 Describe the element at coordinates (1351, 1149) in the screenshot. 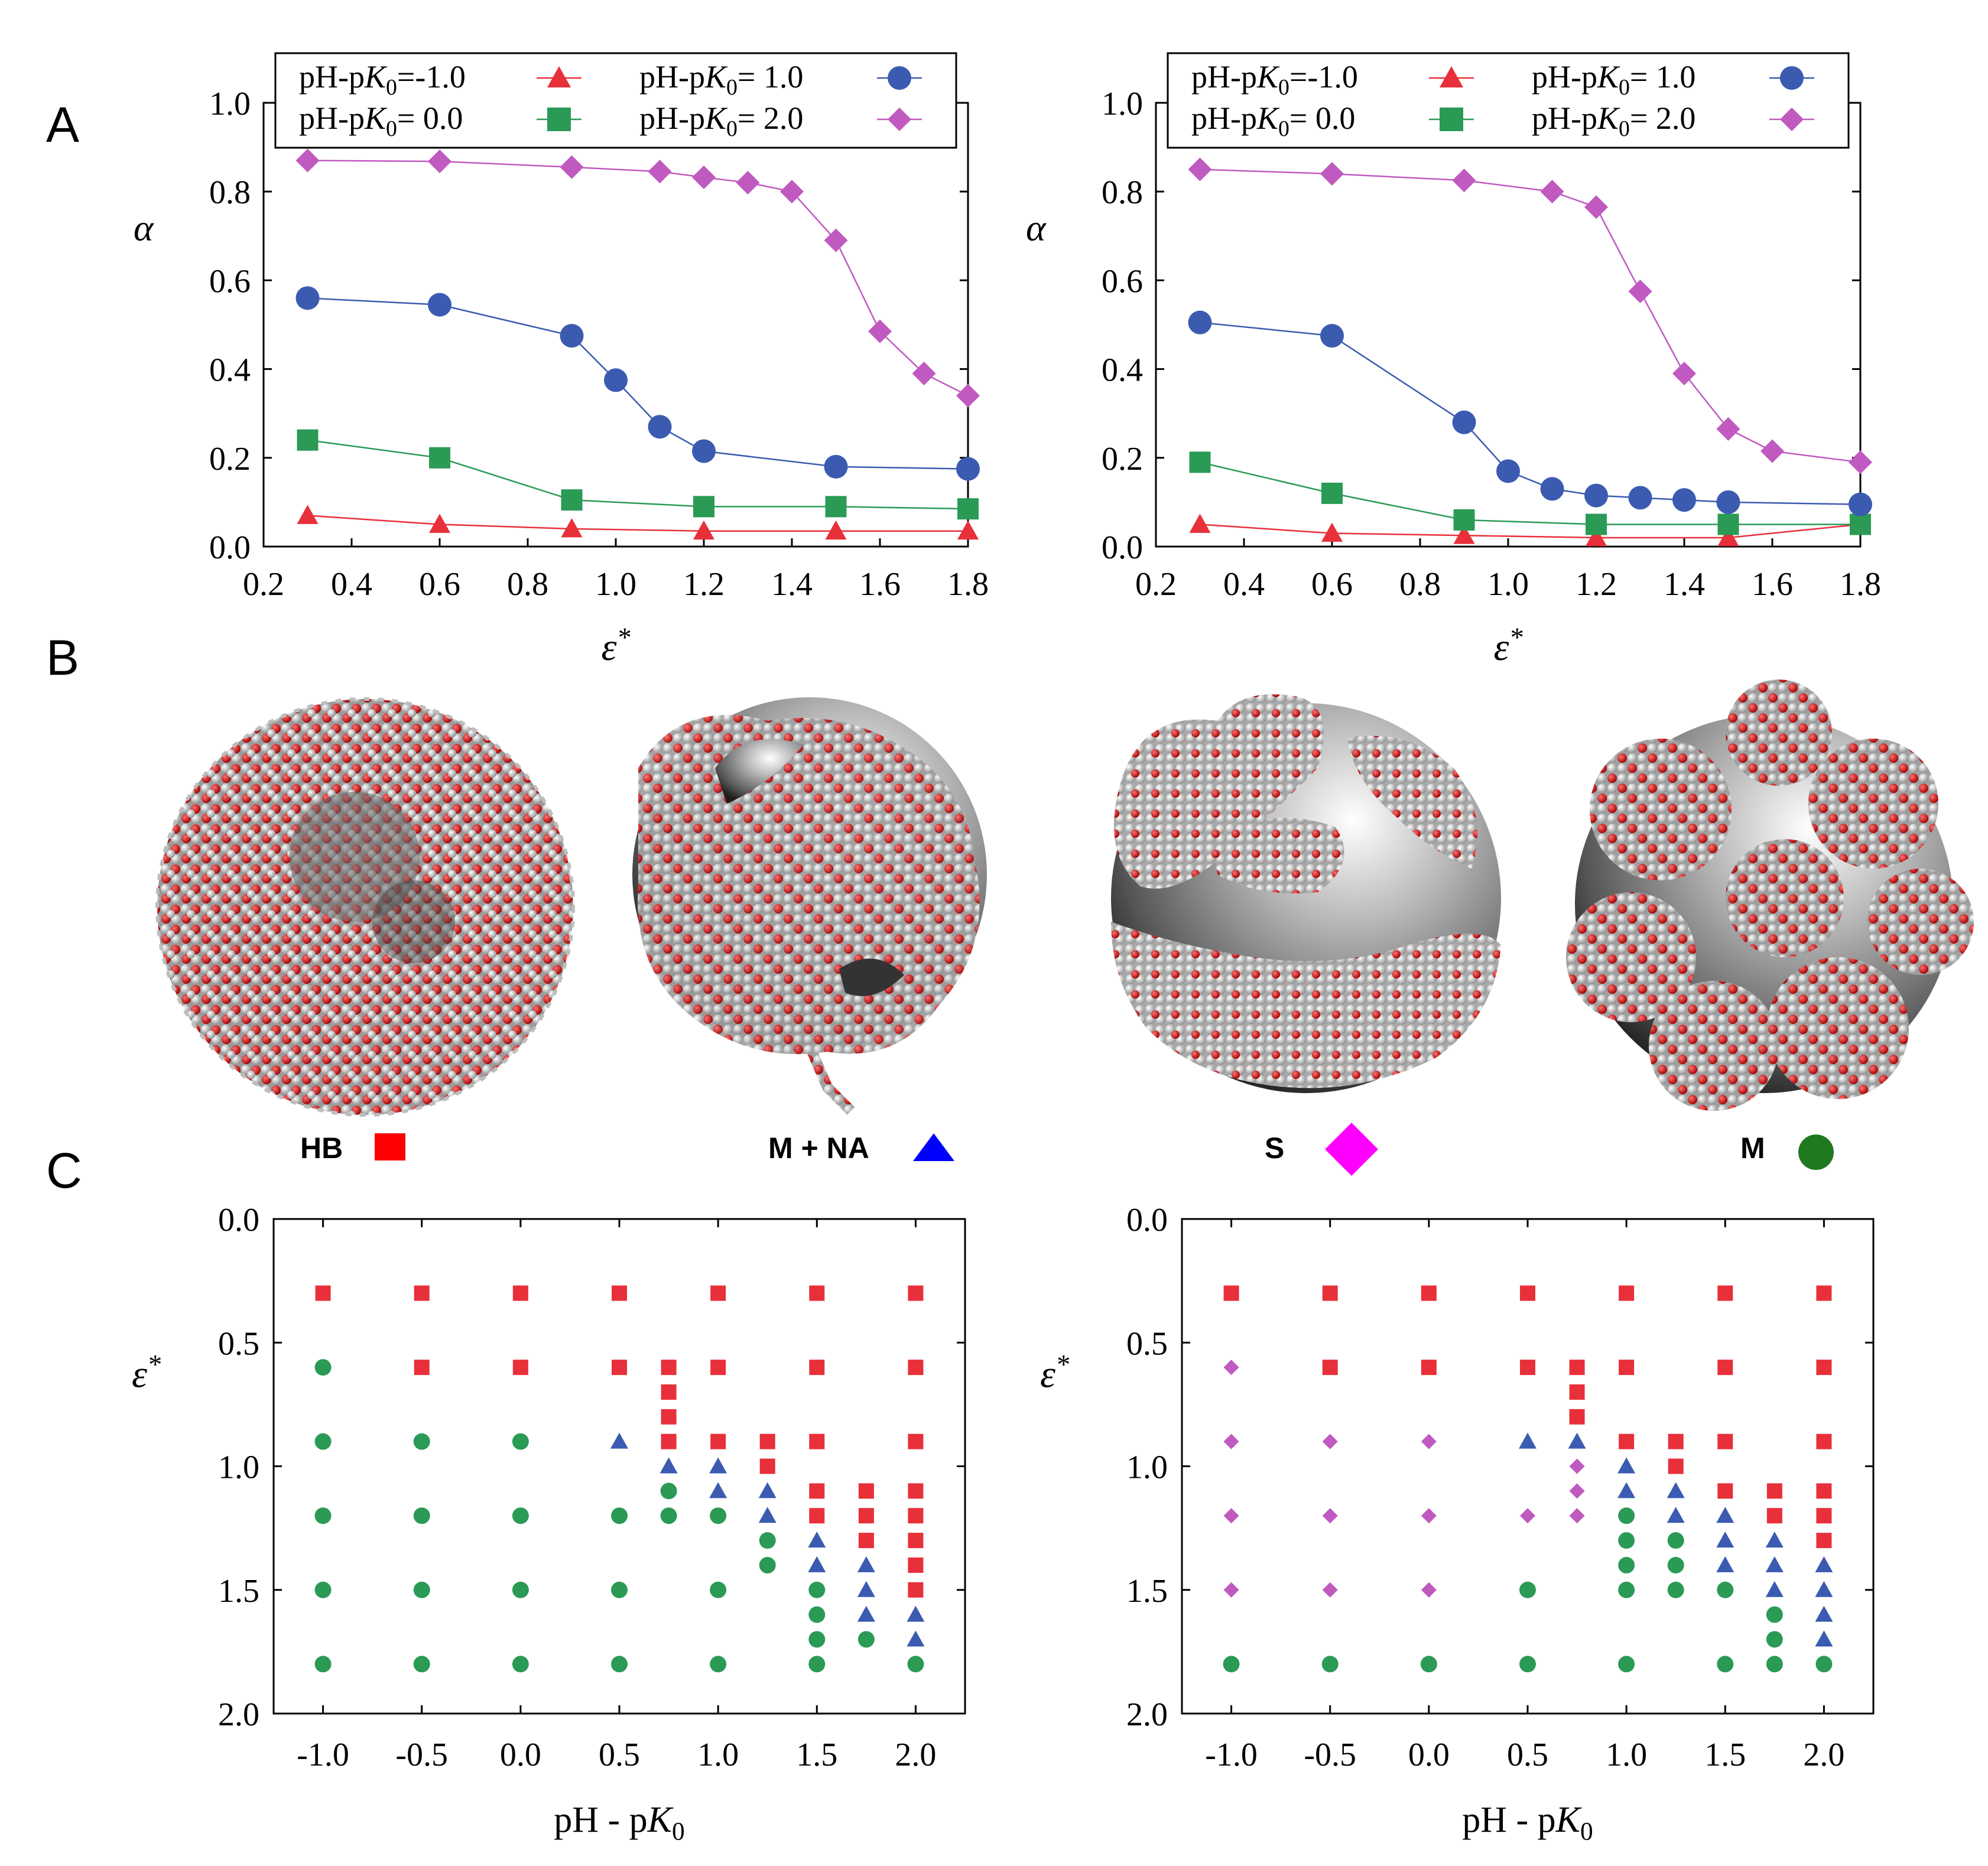

I see `legend-s-diamond` at that location.